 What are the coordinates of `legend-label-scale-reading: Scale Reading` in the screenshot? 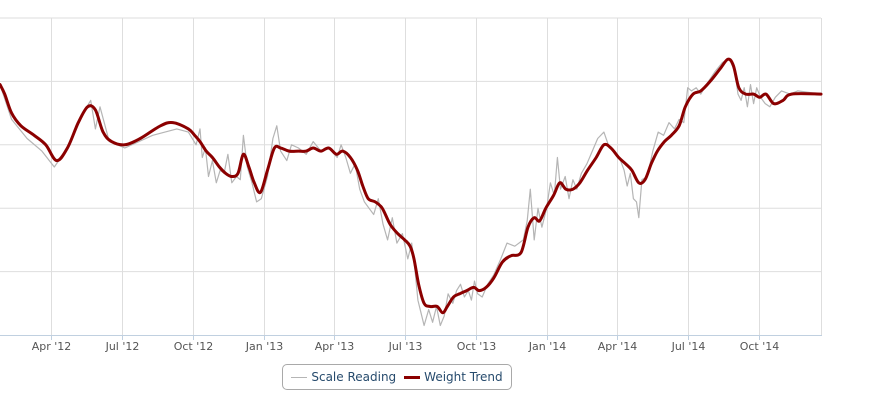 It's located at (354, 377).